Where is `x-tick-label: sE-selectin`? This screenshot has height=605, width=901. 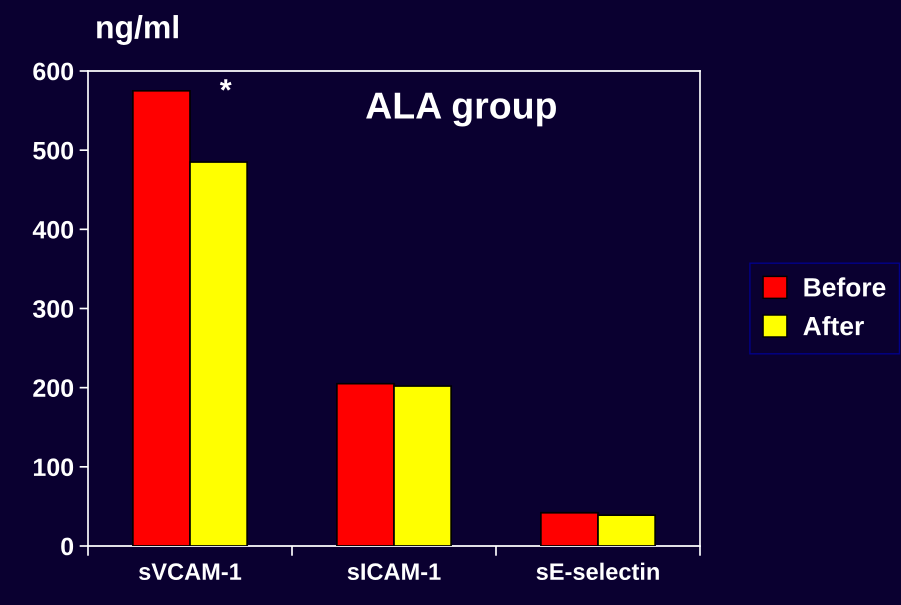 x-tick-label: sE-selectin is located at coordinates (597, 571).